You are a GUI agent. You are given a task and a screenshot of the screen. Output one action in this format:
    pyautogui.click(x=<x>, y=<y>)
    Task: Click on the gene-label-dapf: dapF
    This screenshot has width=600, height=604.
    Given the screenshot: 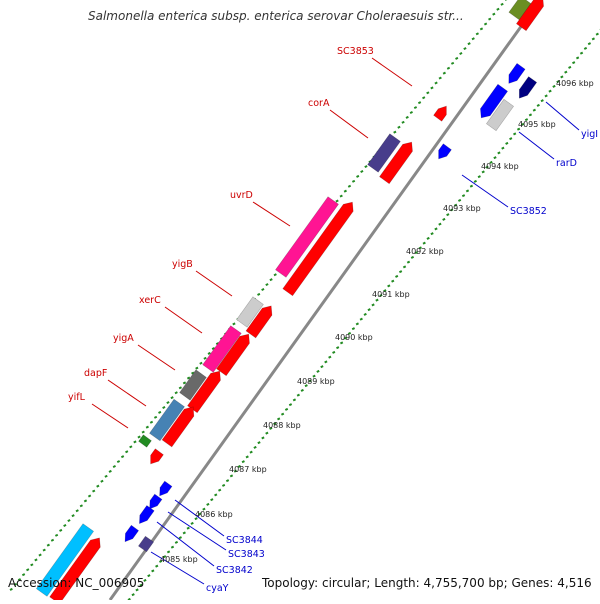 What is the action you would take?
    pyautogui.click(x=95, y=373)
    